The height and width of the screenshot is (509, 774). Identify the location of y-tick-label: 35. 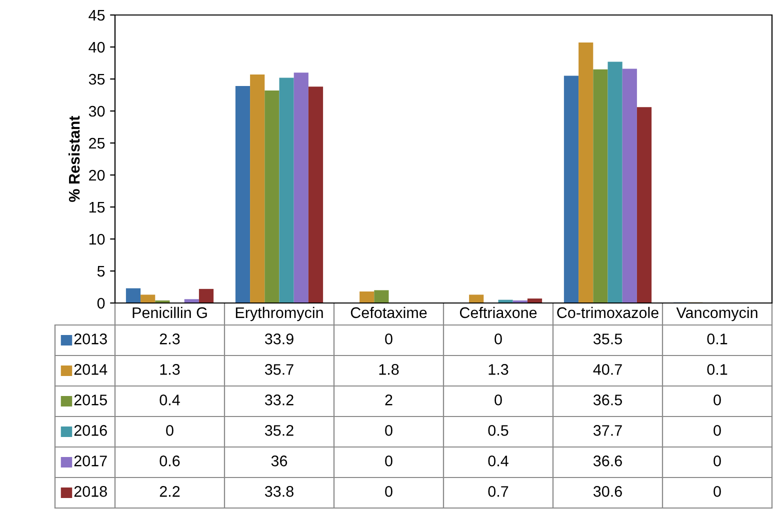
(96, 79).